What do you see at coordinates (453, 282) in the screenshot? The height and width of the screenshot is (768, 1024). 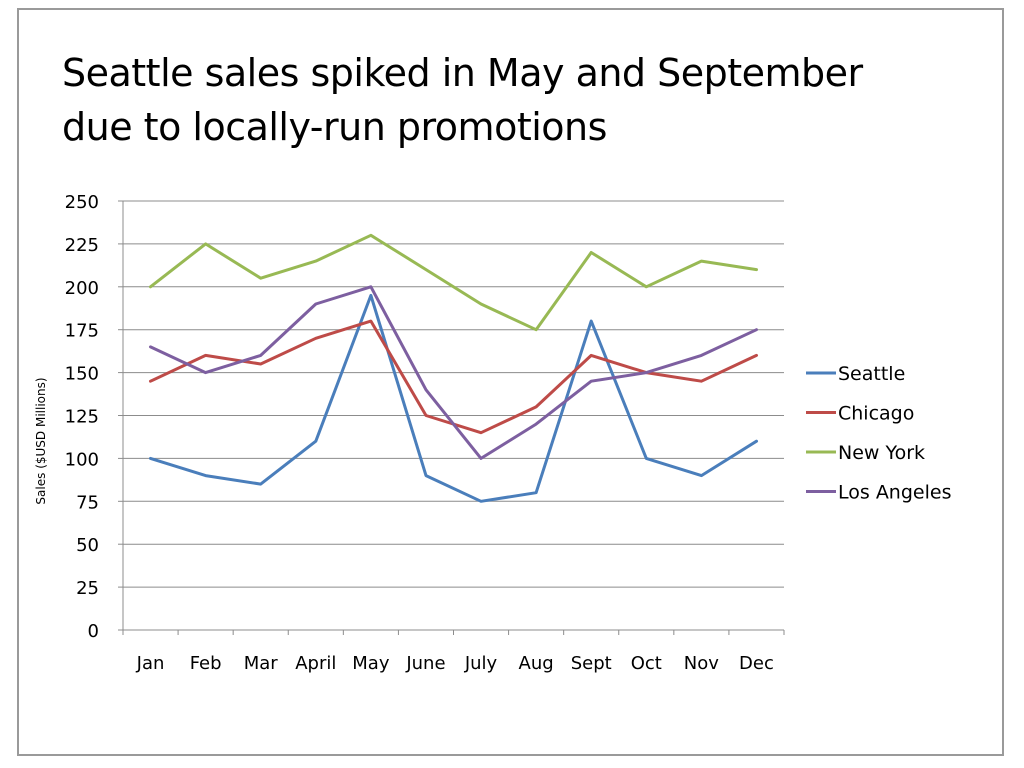 I see `series-line-new-york` at bounding box center [453, 282].